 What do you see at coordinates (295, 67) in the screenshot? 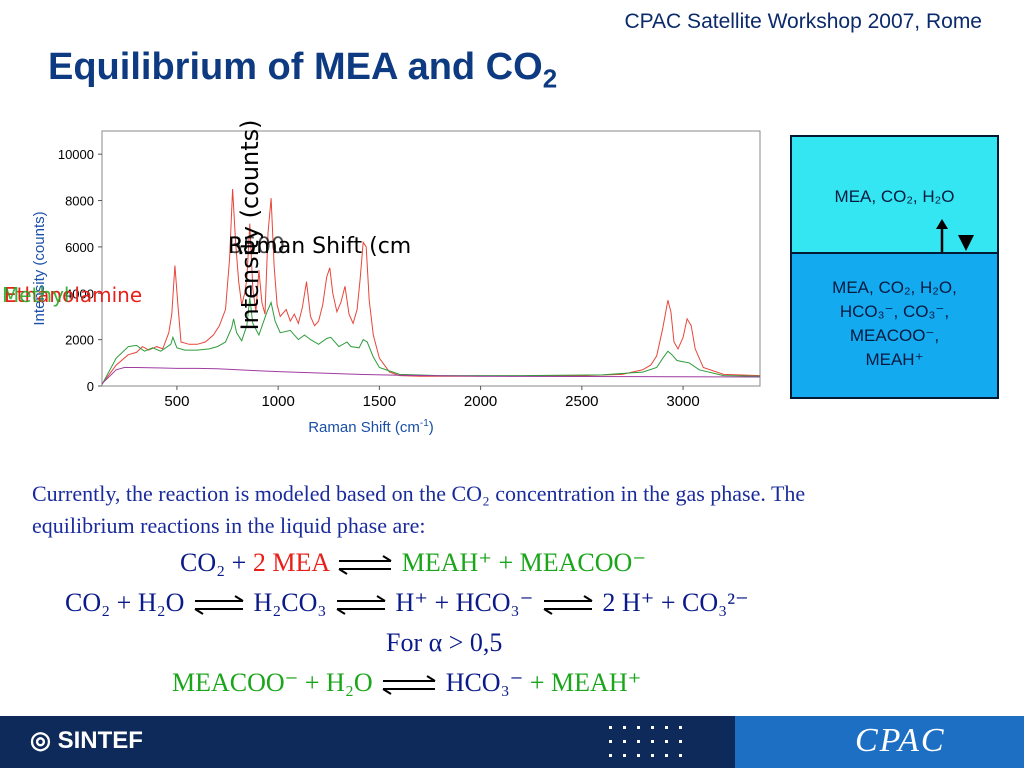
I see `slide-title-main: Equilibrium of MEA and CO` at bounding box center [295, 67].